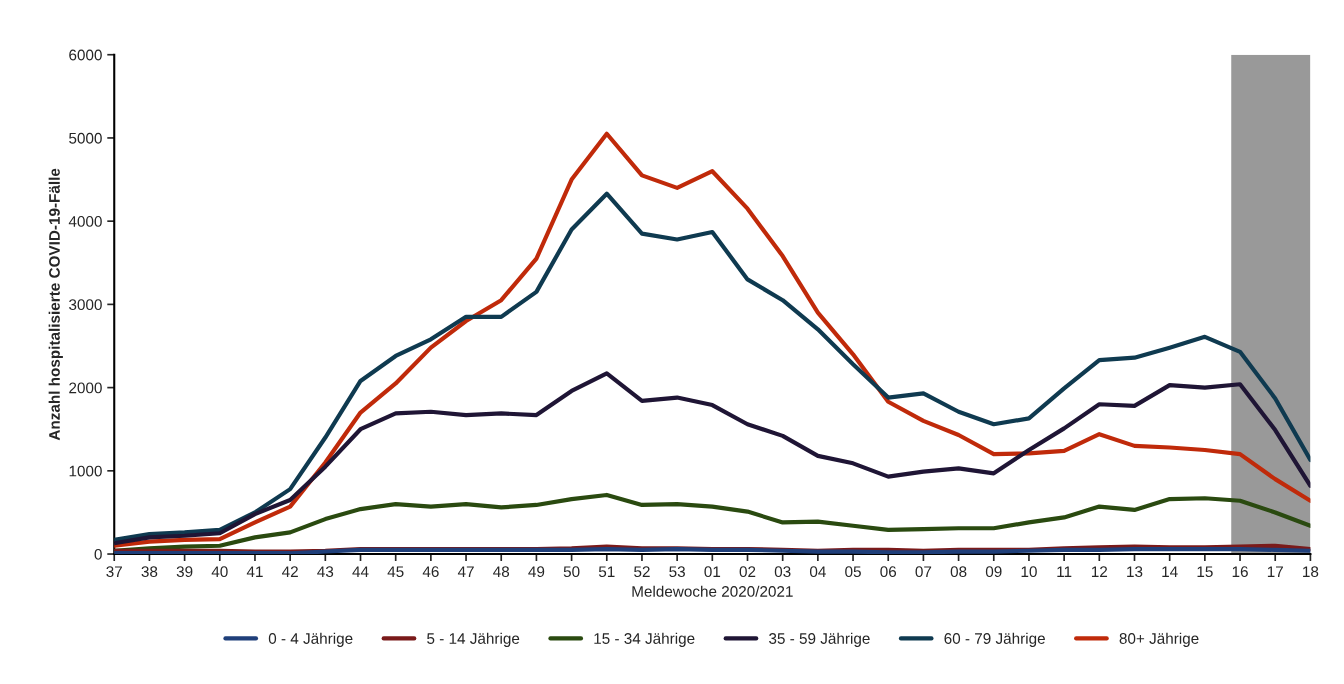  What do you see at coordinates (85, 471) in the screenshot?
I see `y-tick-label: 1000` at bounding box center [85, 471].